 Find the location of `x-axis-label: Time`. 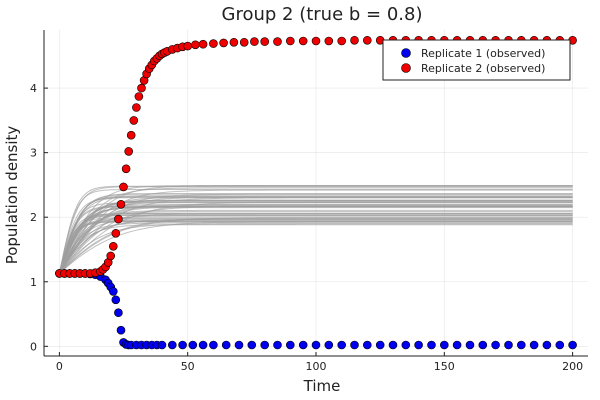

x-axis-label: Time is located at coordinates (322, 386).